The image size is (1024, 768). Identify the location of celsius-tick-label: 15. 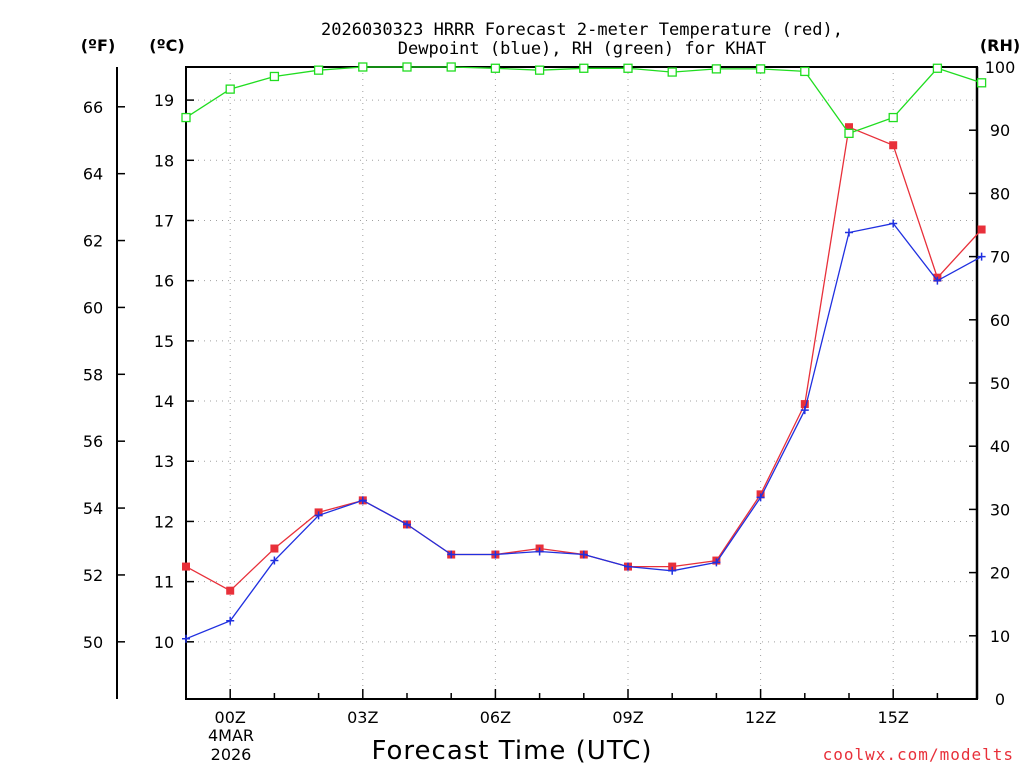
(164, 341).